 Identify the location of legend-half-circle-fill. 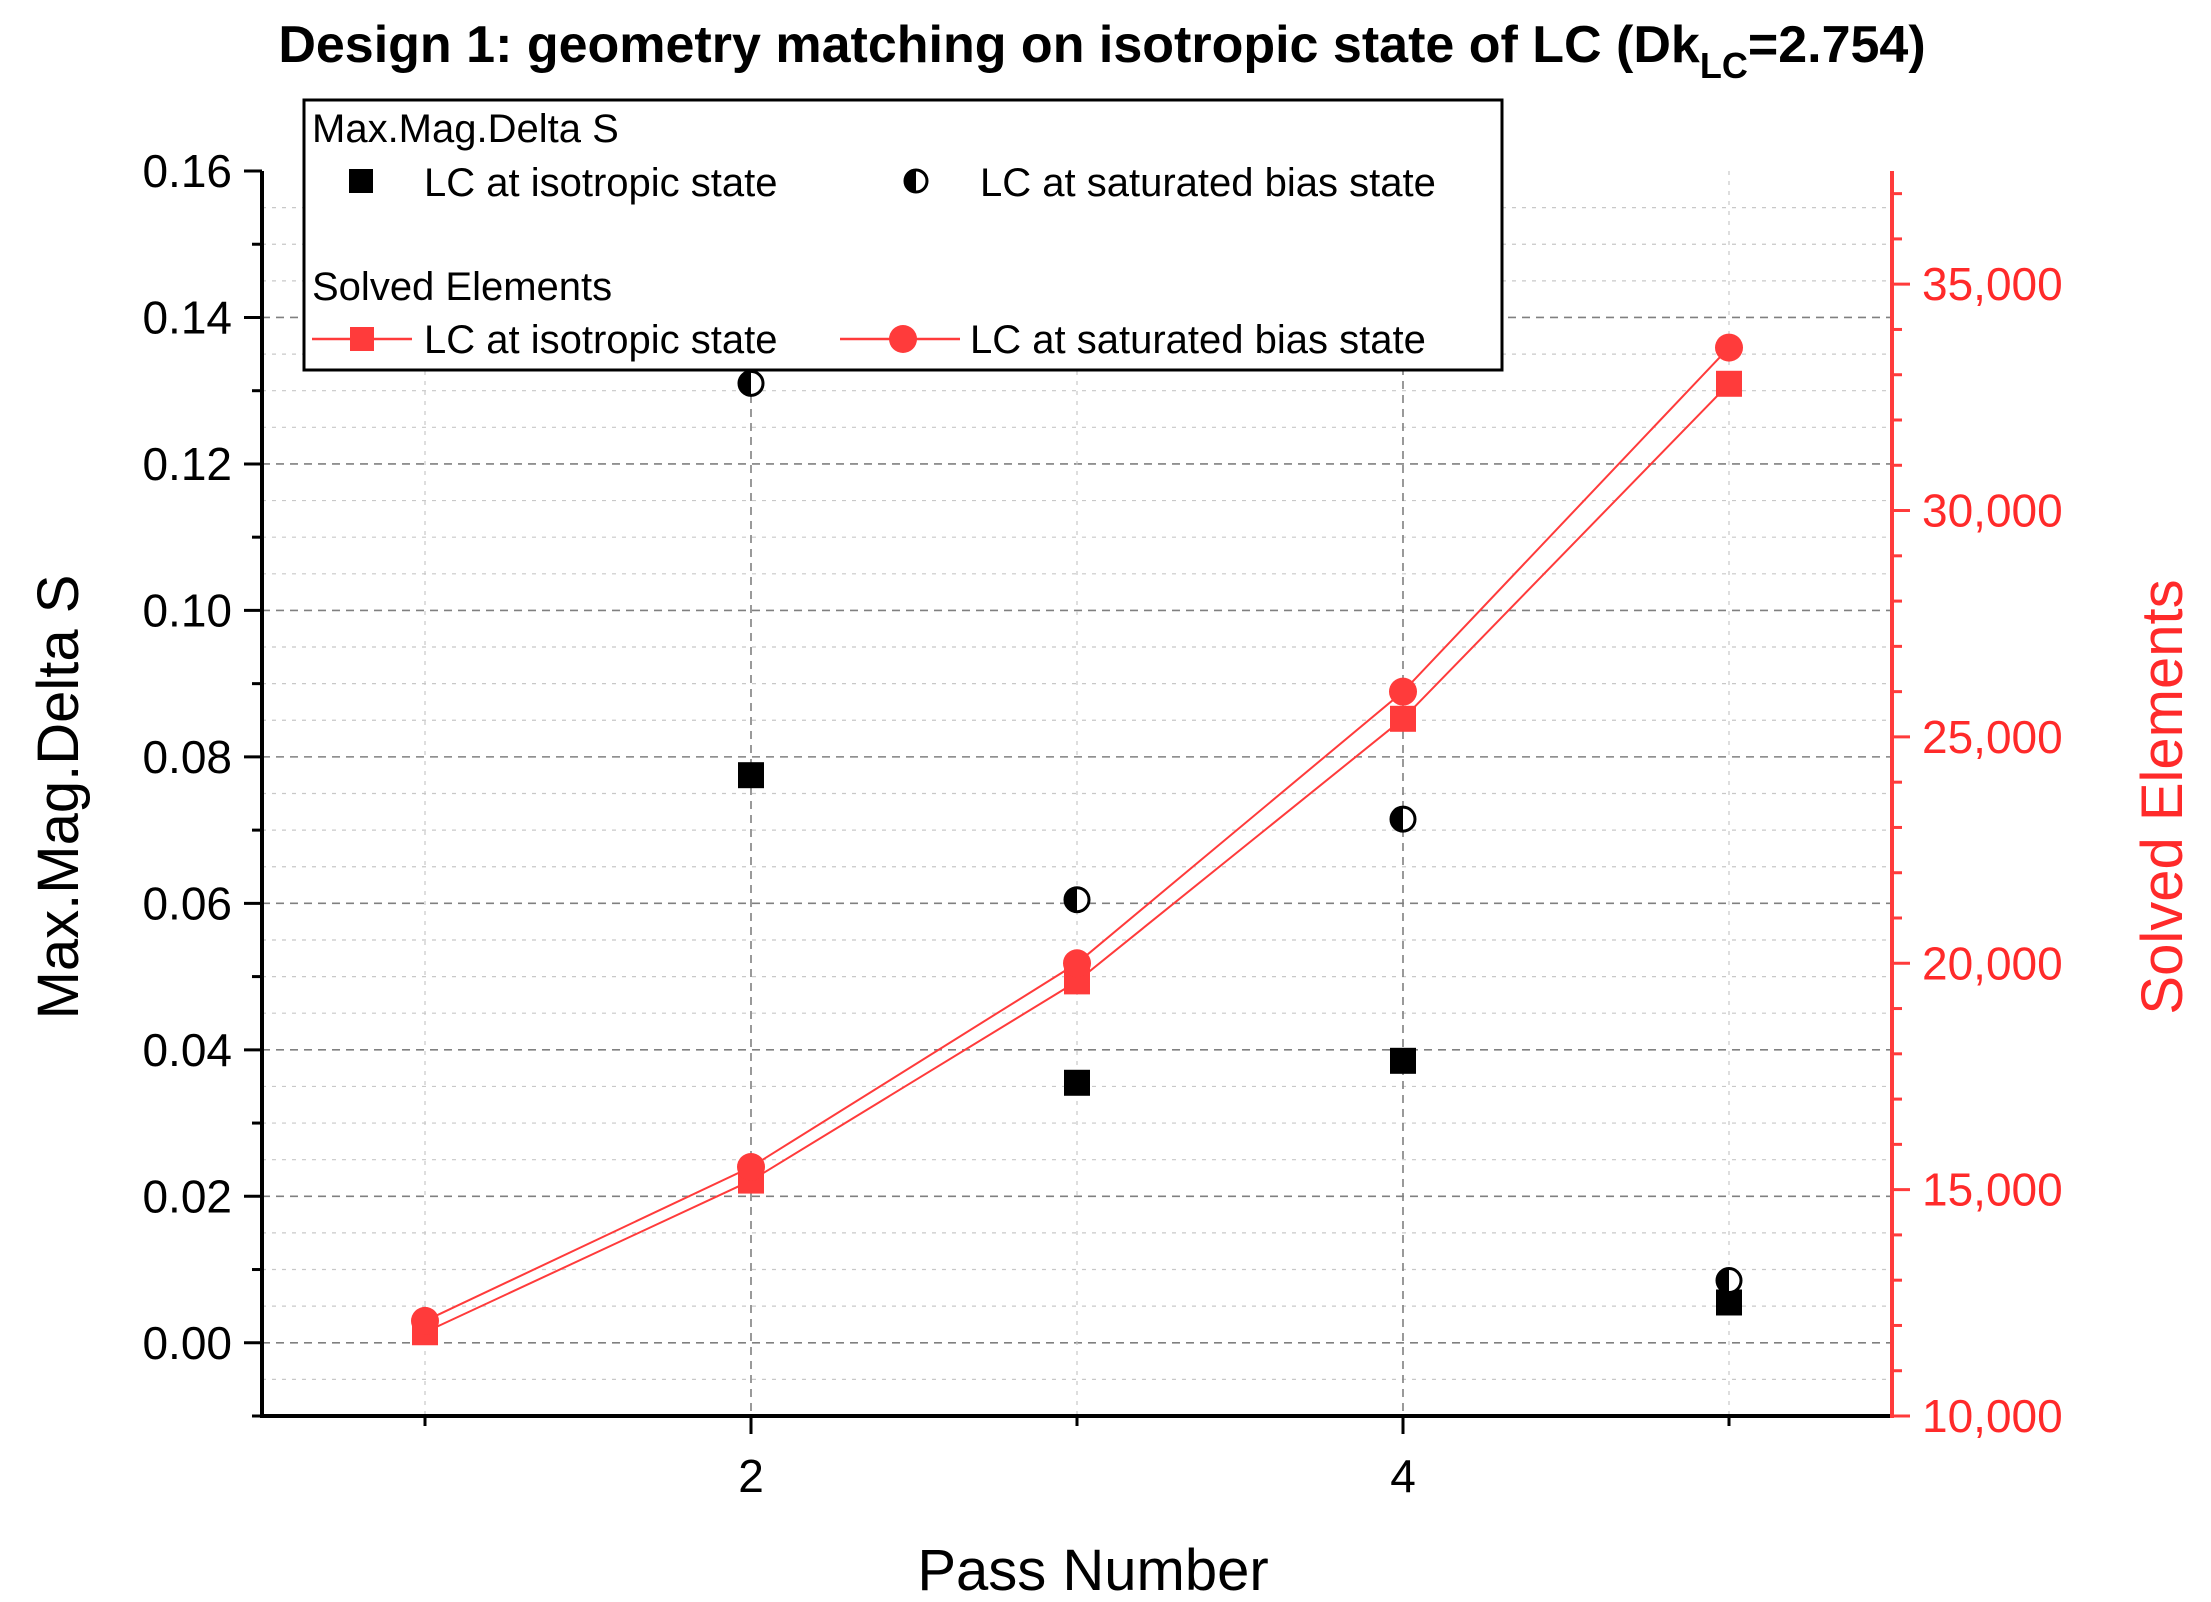
(910, 181).